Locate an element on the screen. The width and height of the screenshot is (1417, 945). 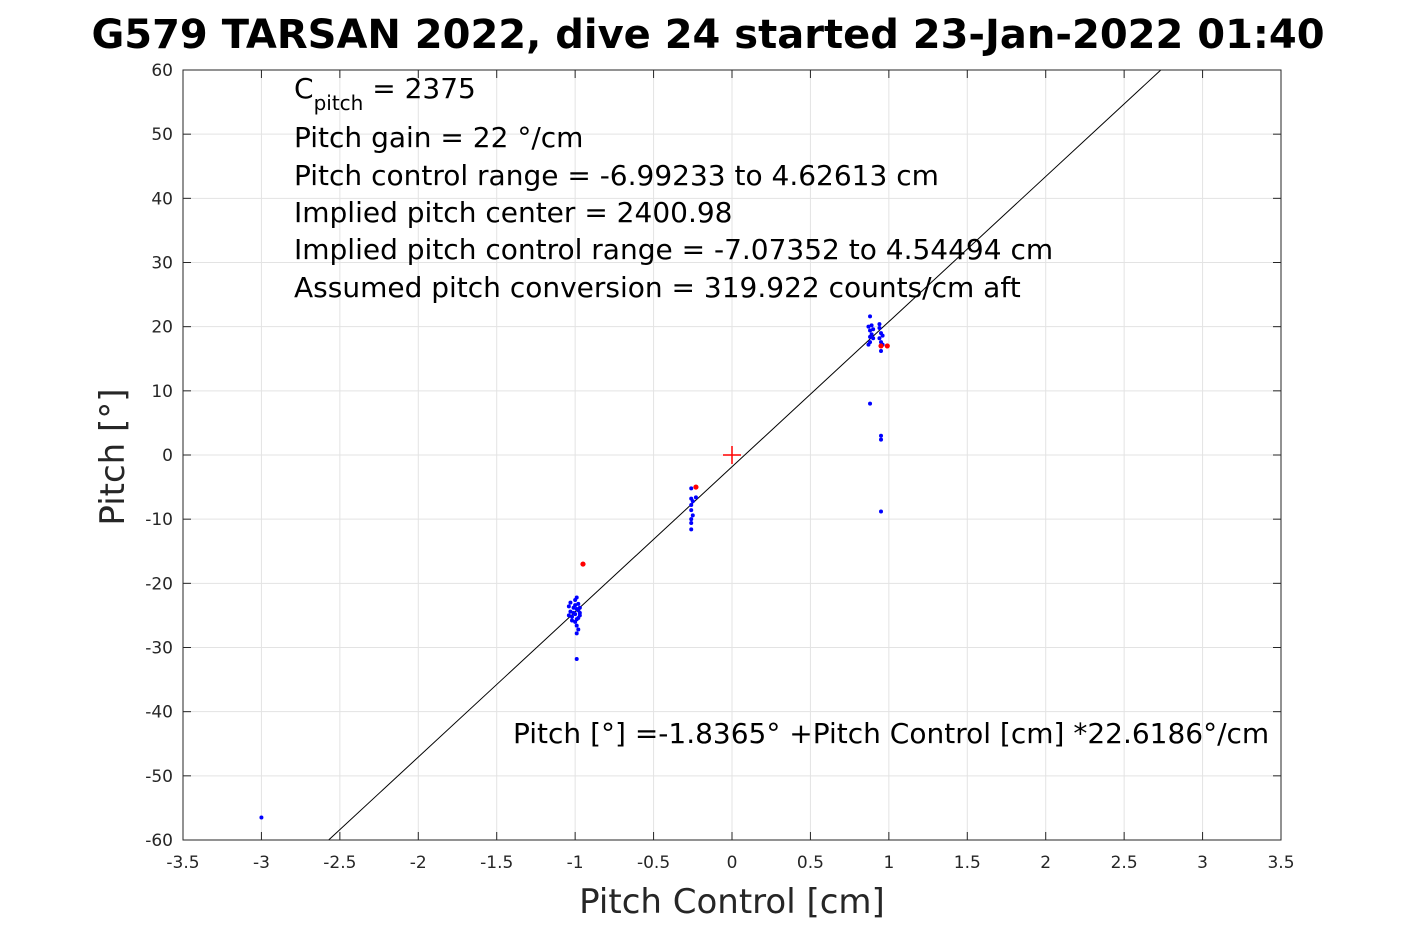
x-tick-label: -3.5 is located at coordinates (182, 863).